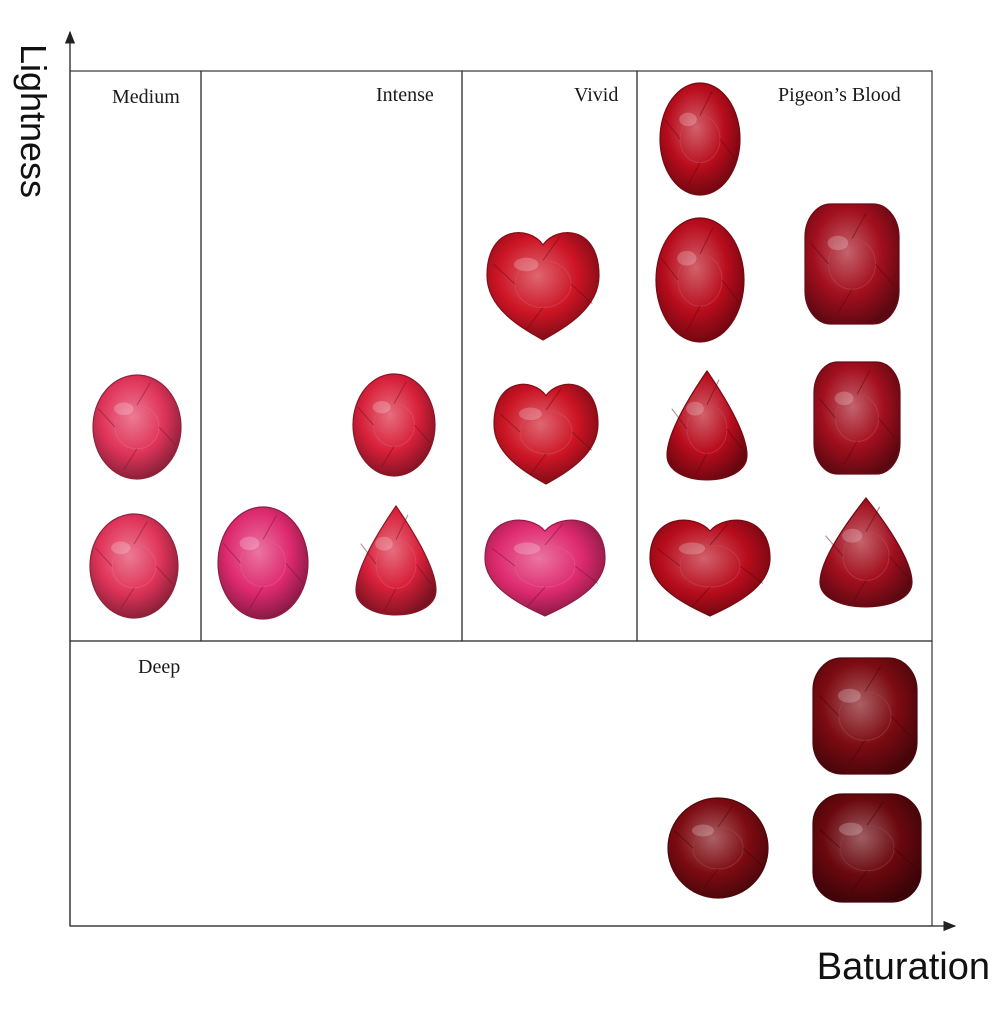  Describe the element at coordinates (146, 97) in the screenshot. I see `zone-label-medium: Medium` at that location.